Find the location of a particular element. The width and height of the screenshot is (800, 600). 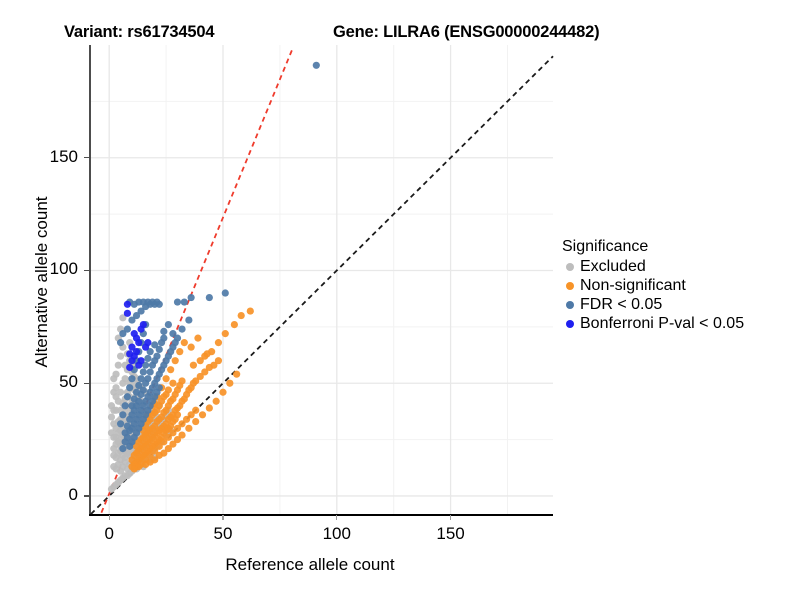

legend-item-label: FDR < 0.05 is located at coordinates (621, 304).